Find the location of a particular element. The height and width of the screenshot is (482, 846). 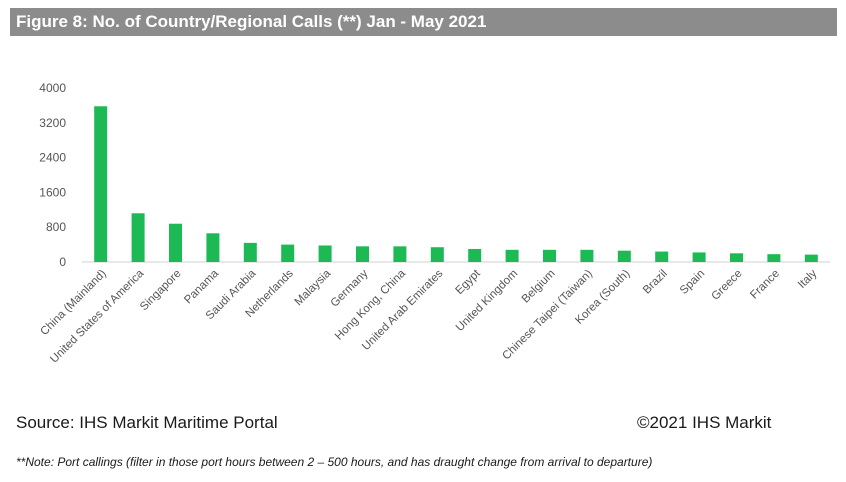

x-tick-label: Brazil is located at coordinates (655, 282).